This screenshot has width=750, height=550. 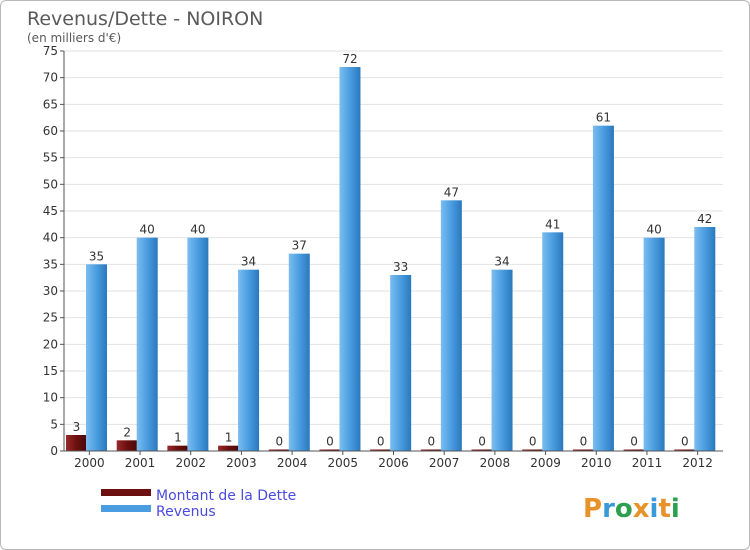 What do you see at coordinates (533, 450) in the screenshot?
I see `bar-debt-2009` at bounding box center [533, 450].